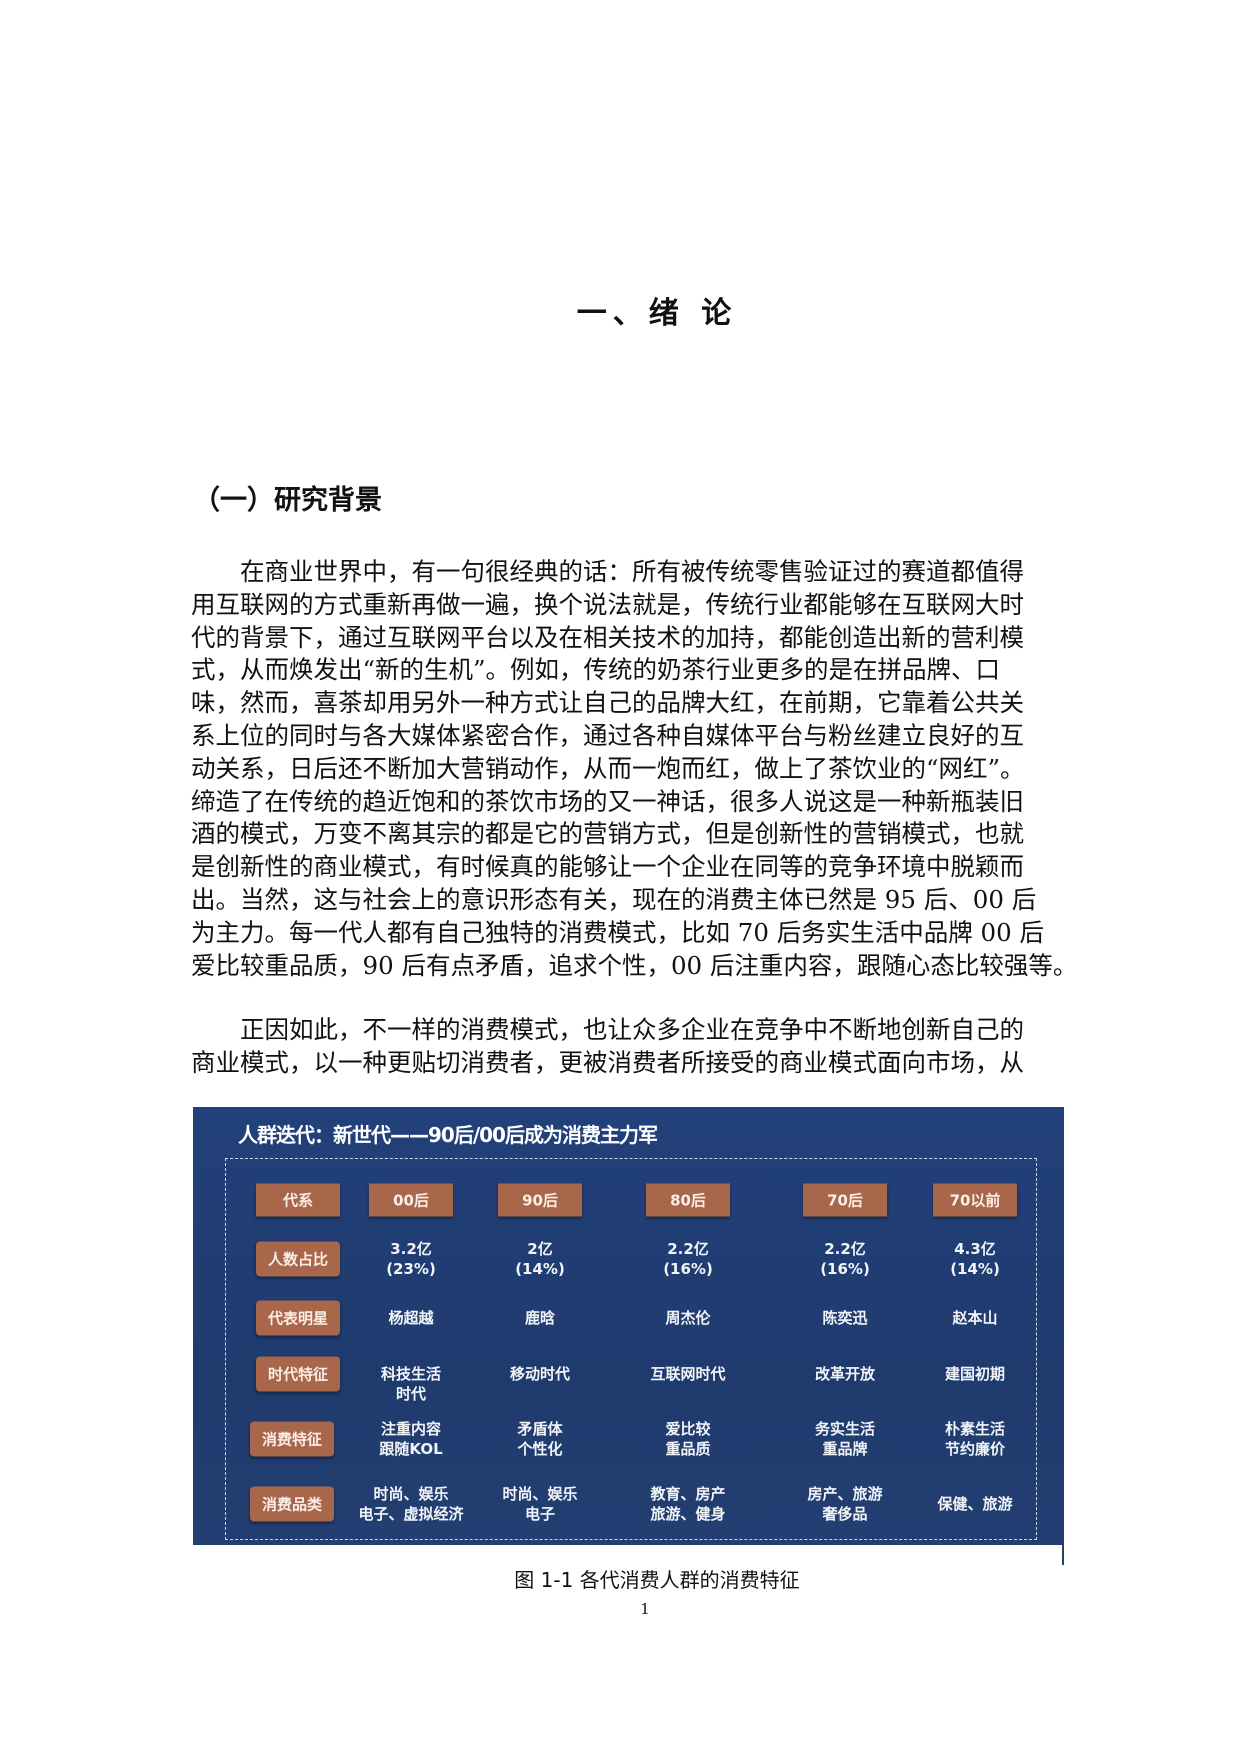 This screenshot has height=1754, width=1240. What do you see at coordinates (298, 1374) in the screenshot?
I see `row-label: 时代特征` at bounding box center [298, 1374].